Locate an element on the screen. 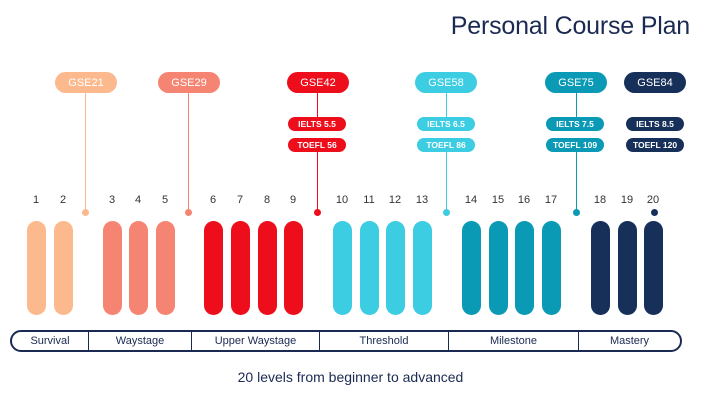 The image size is (701, 400). level-number-18: 18 is located at coordinates (600, 200).